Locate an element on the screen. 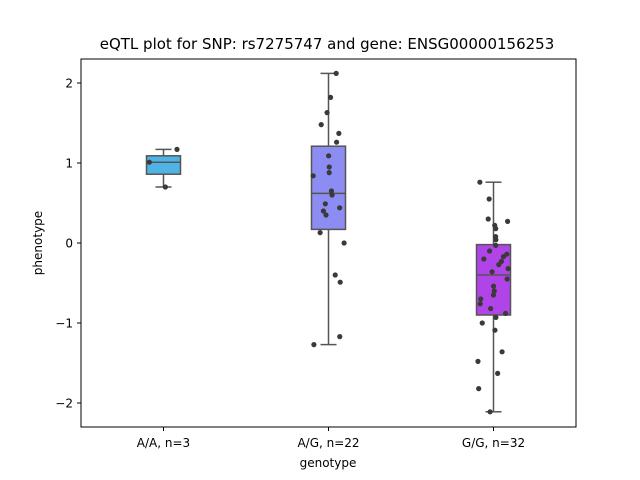 This screenshot has width=640, height=480. x-axis-label: genotype is located at coordinates (328, 463).